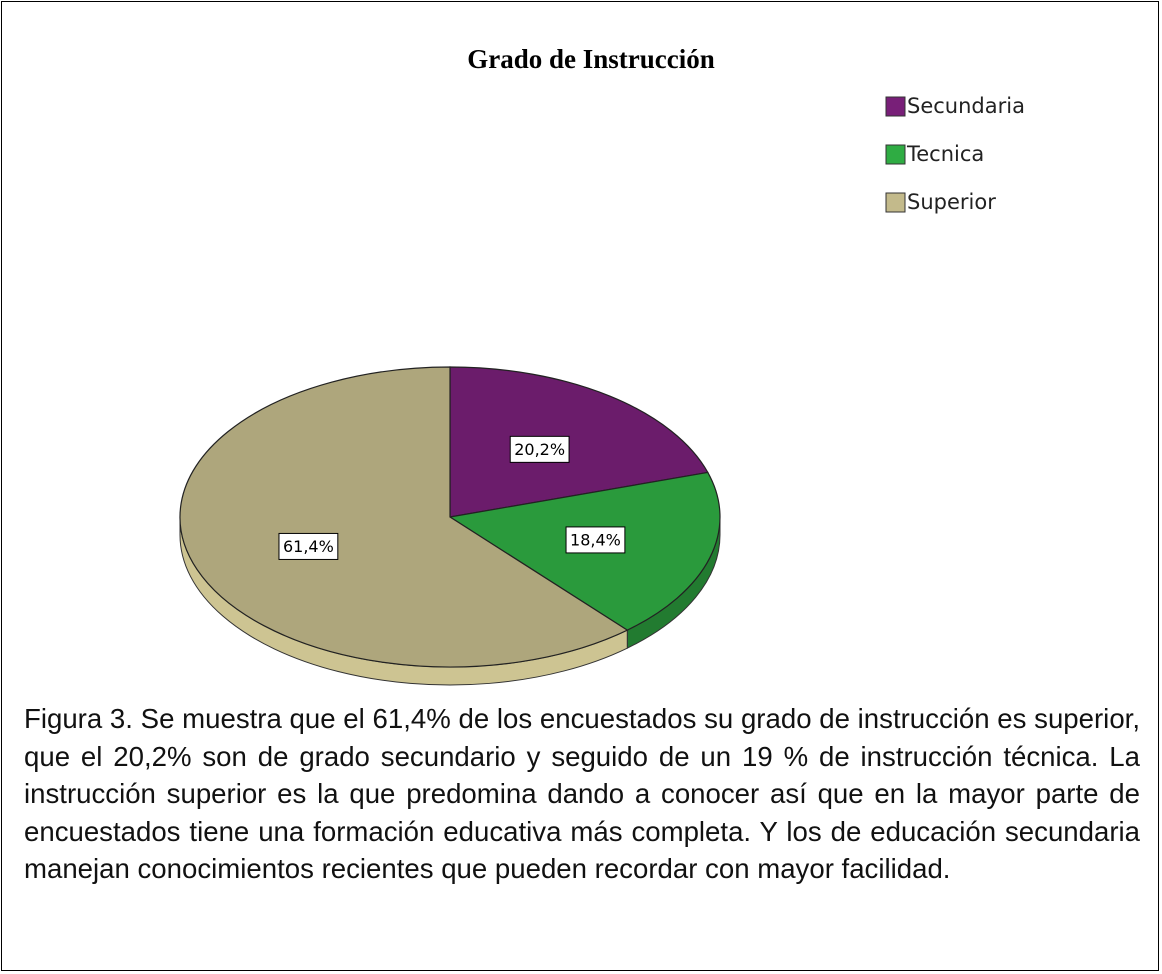  Describe the element at coordinates (951, 202) in the screenshot. I see `legend-label: Superior` at that location.